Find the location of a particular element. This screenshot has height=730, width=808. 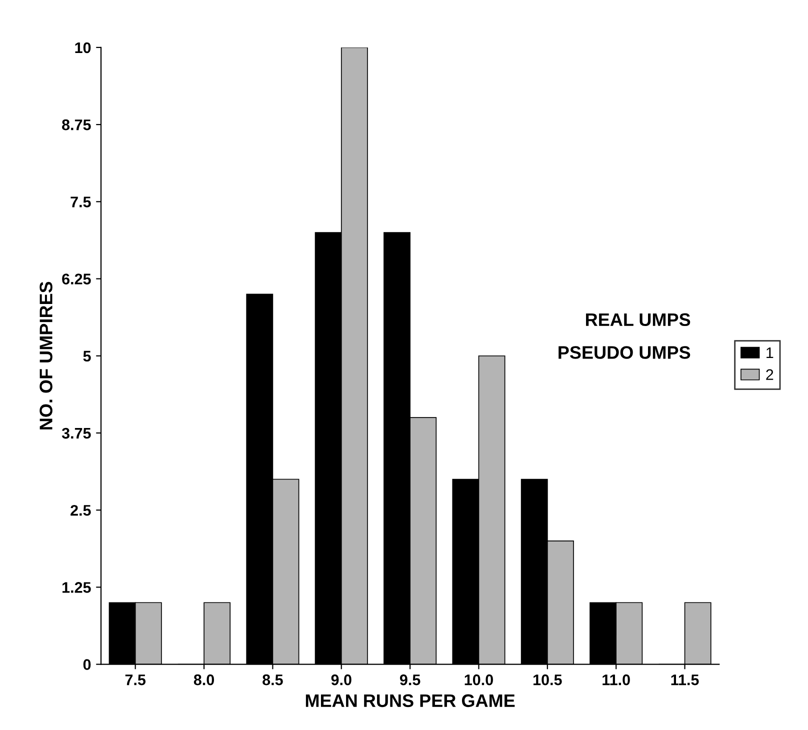

y-tick-label: 10 is located at coordinates (83, 48).